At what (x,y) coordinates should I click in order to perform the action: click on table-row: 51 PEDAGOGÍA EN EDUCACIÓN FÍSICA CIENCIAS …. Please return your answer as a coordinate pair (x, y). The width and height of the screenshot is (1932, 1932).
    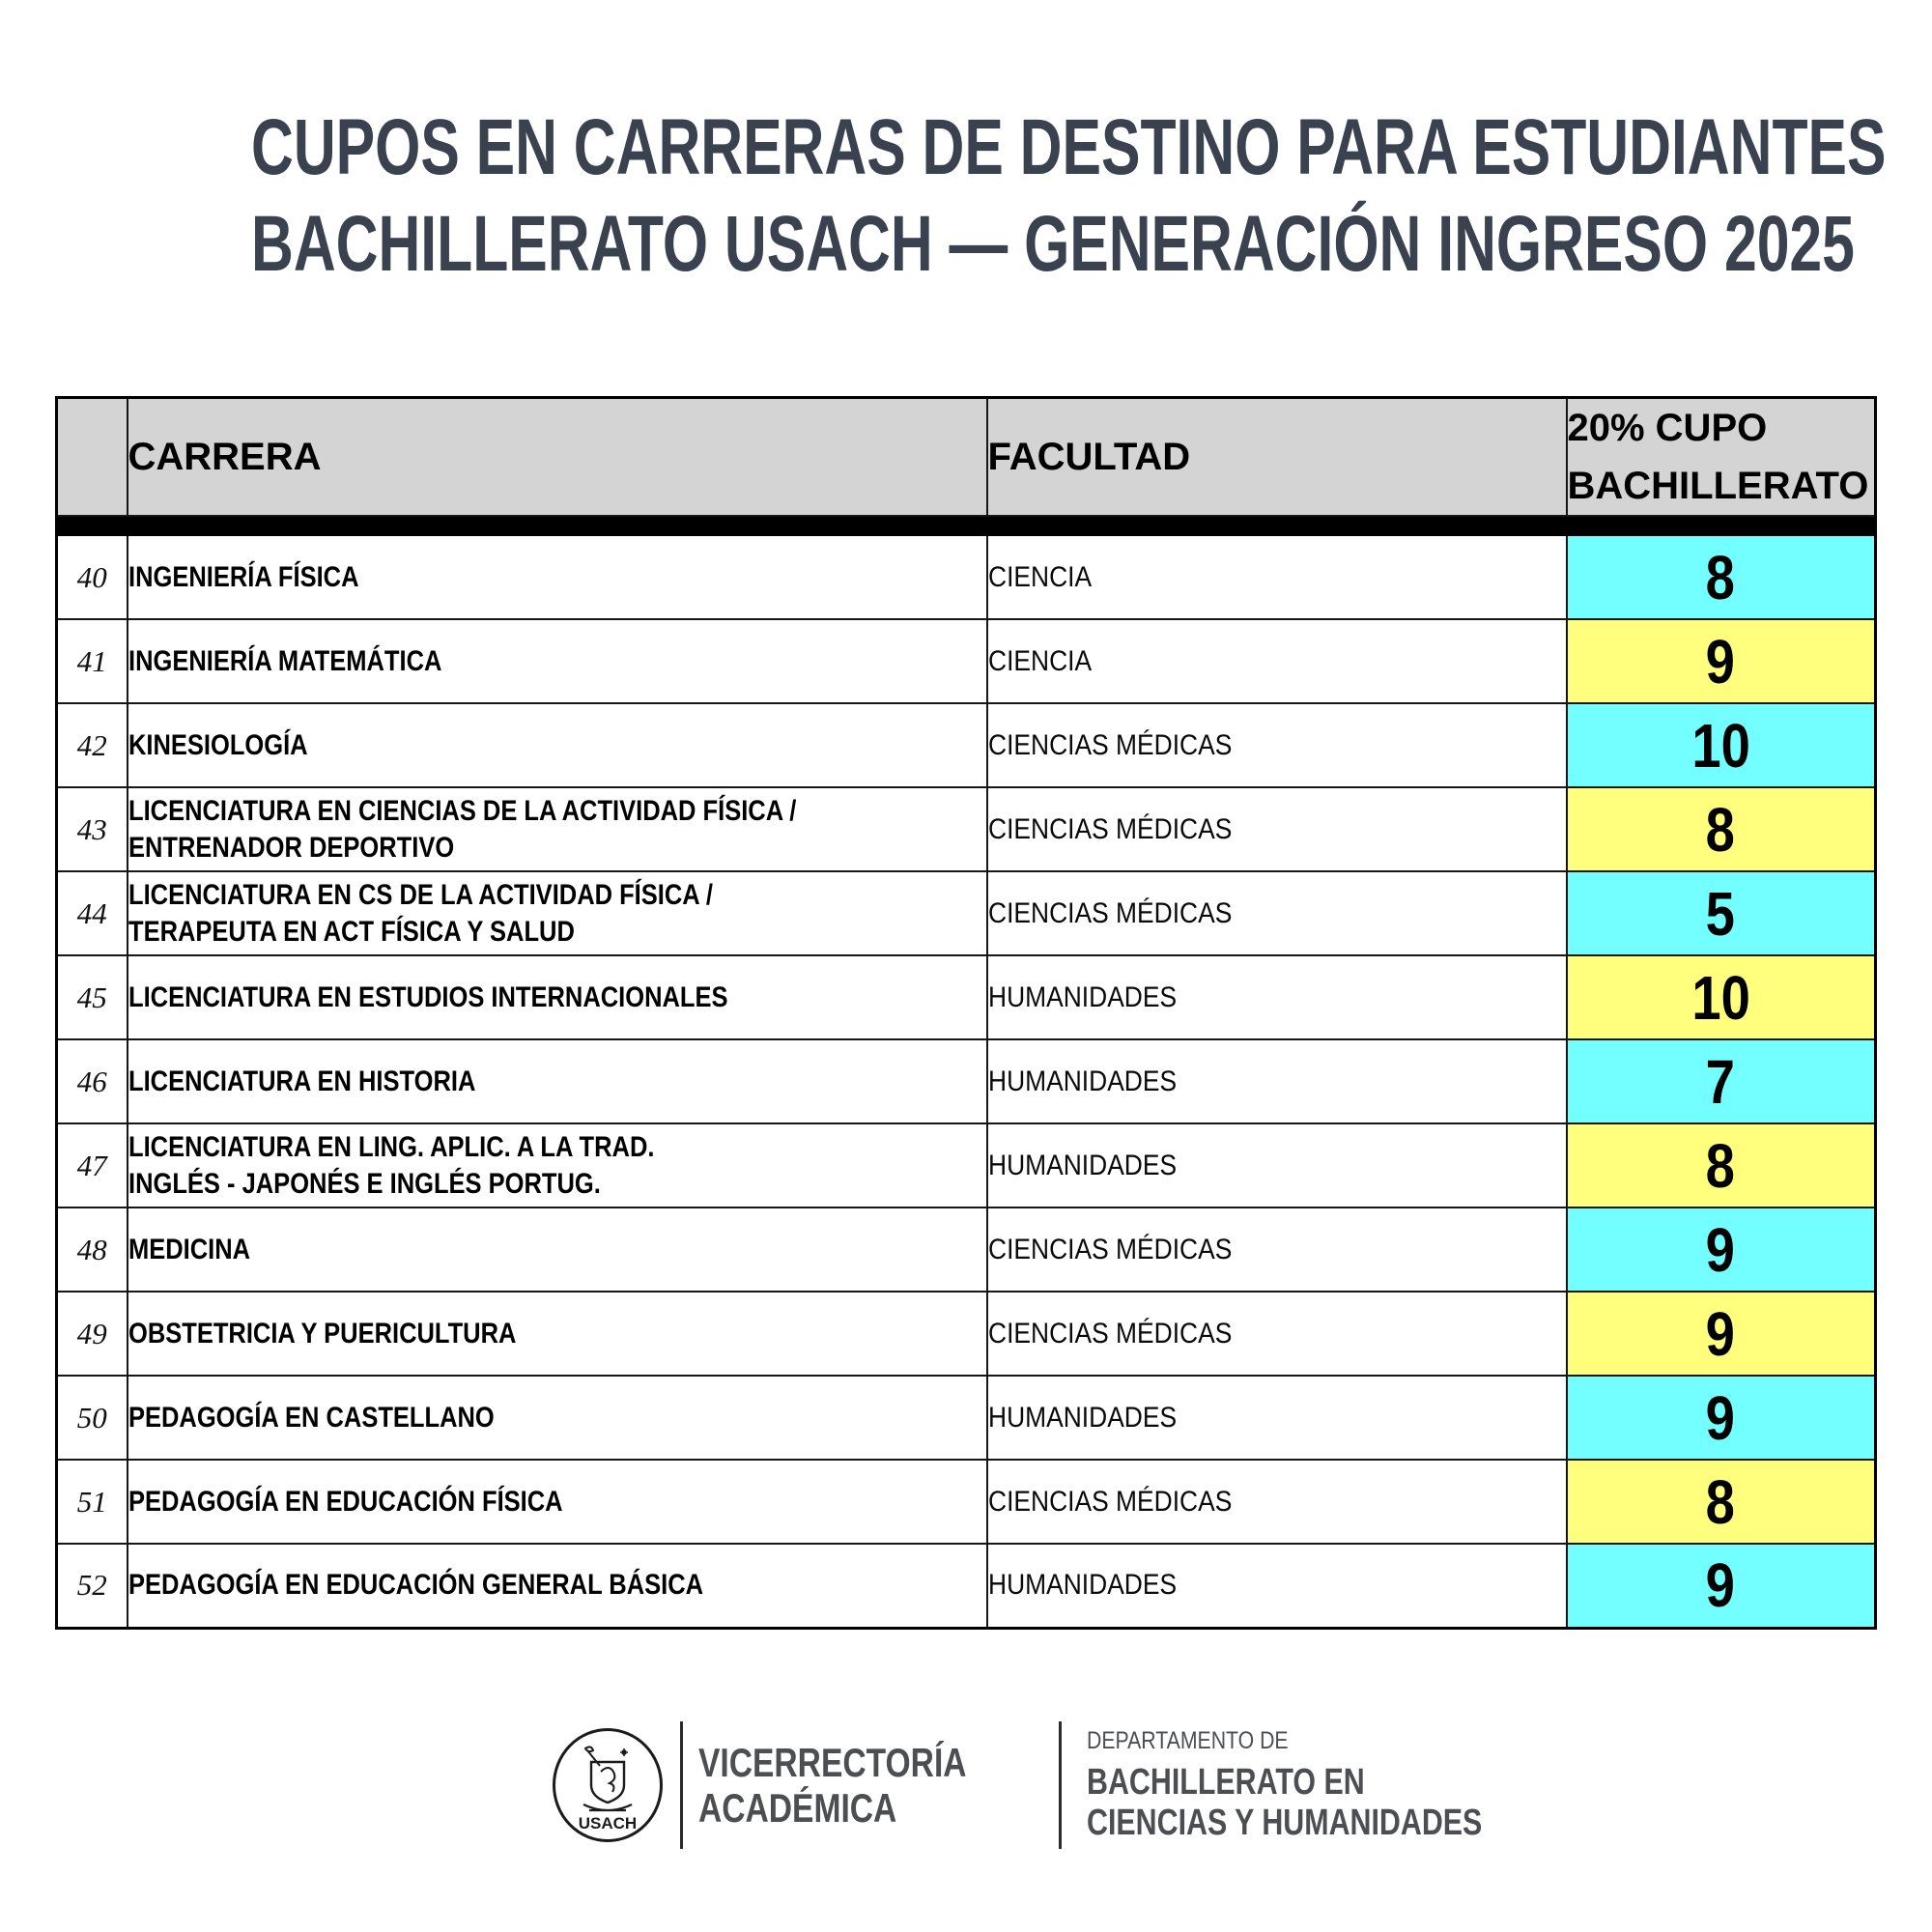
    Looking at the image, I should click on (966, 1502).